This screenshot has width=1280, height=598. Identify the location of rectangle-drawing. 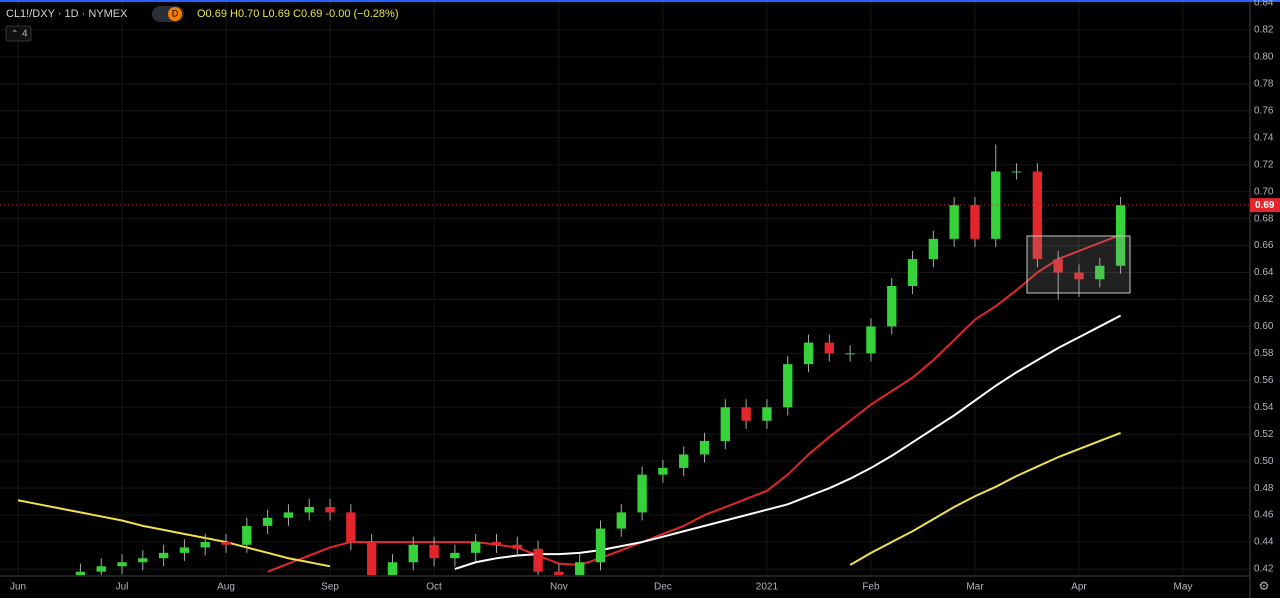
(1078, 264).